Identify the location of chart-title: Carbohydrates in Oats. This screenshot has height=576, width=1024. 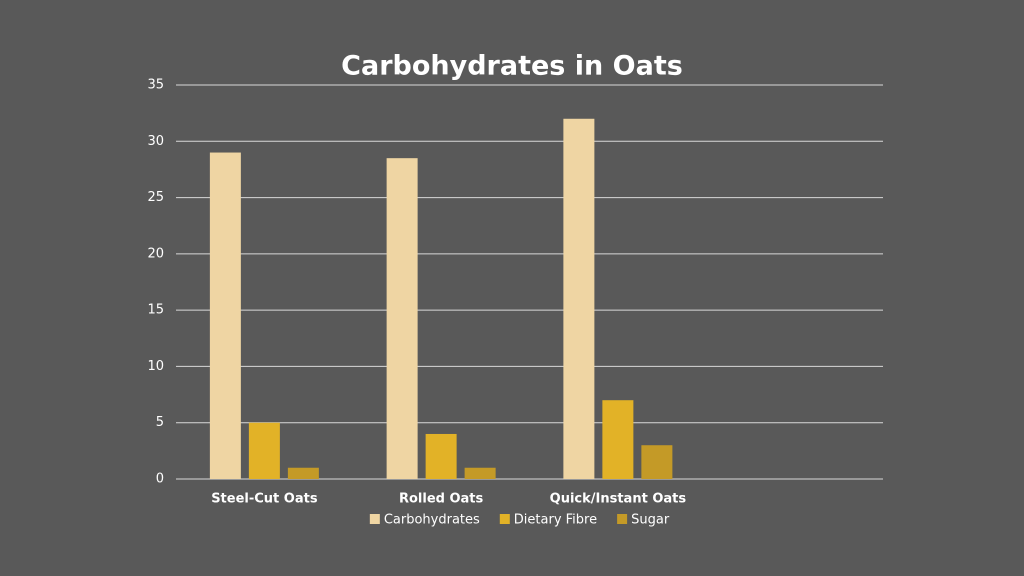
(512, 66).